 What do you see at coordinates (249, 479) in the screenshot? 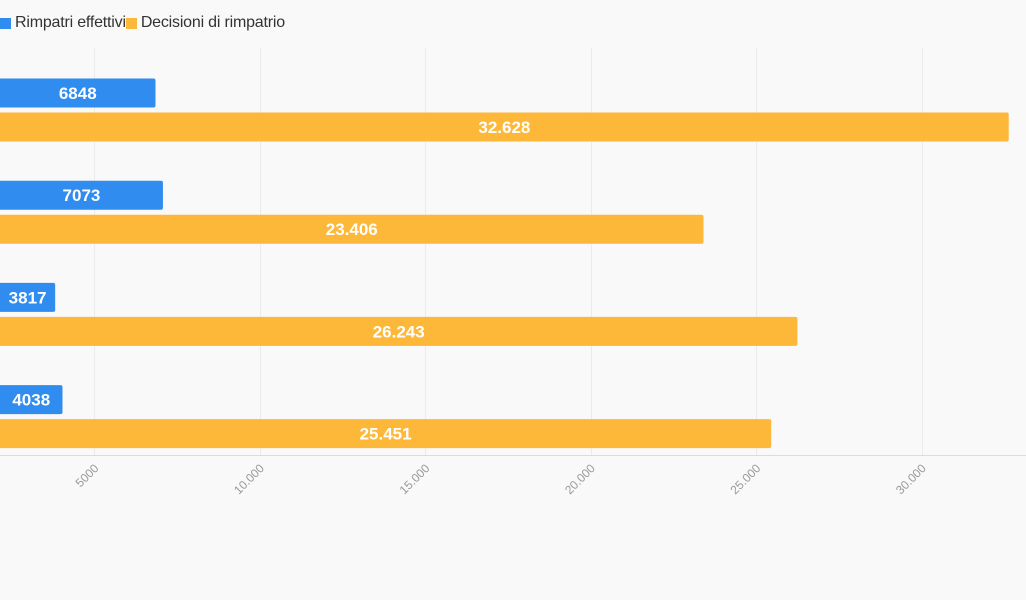
I see `x-tick-label-1: 10.000` at bounding box center [249, 479].